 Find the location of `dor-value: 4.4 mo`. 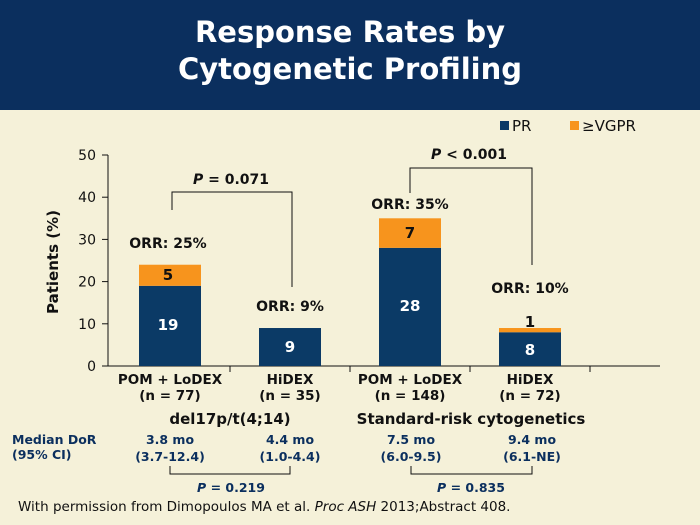

dor-value: 4.4 mo is located at coordinates (290, 439).